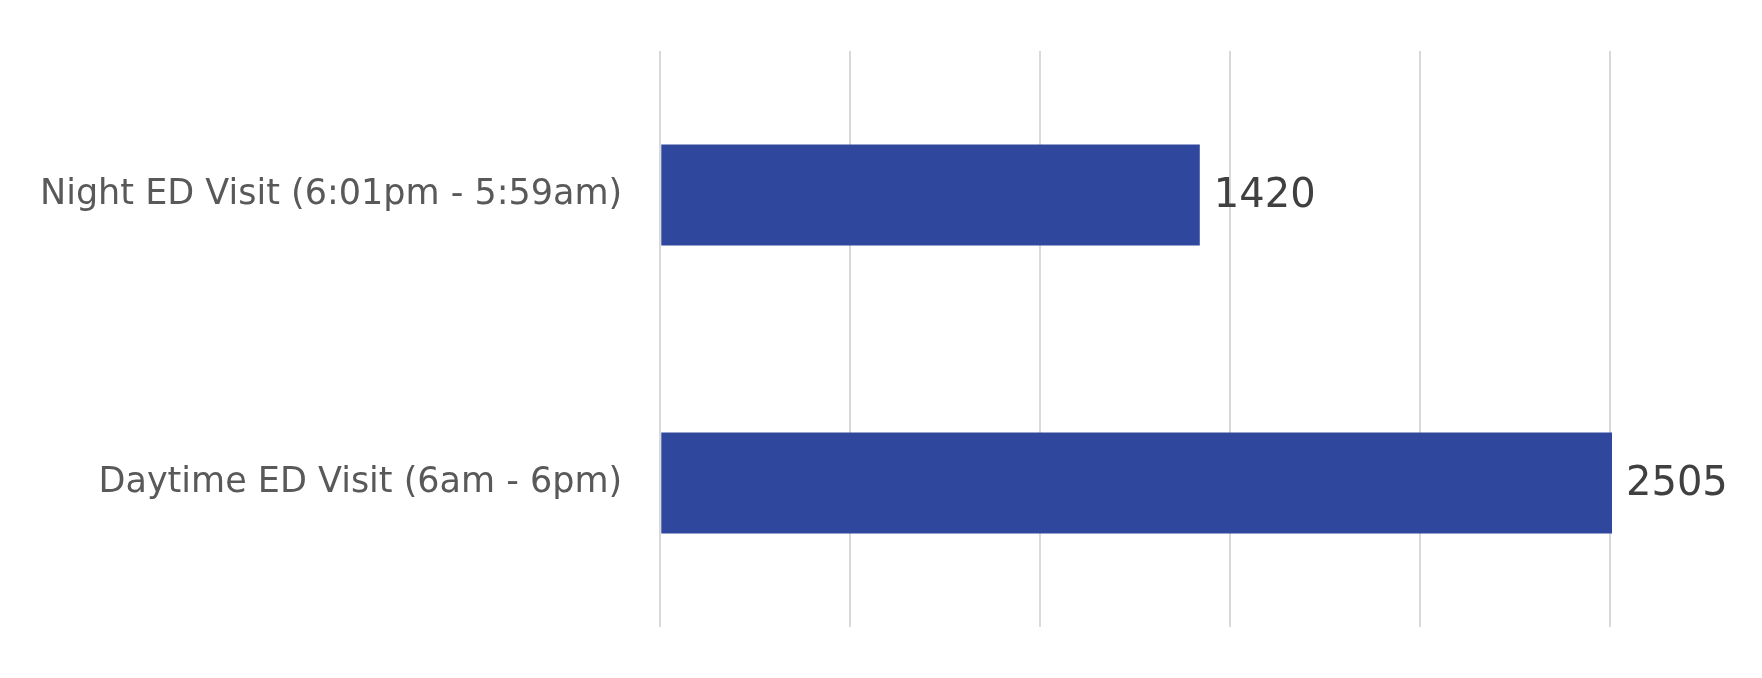  Describe the element at coordinates (360, 480) in the screenshot. I see `y-tick-label: Daytime ED Visit (6am - 6pm)` at that location.